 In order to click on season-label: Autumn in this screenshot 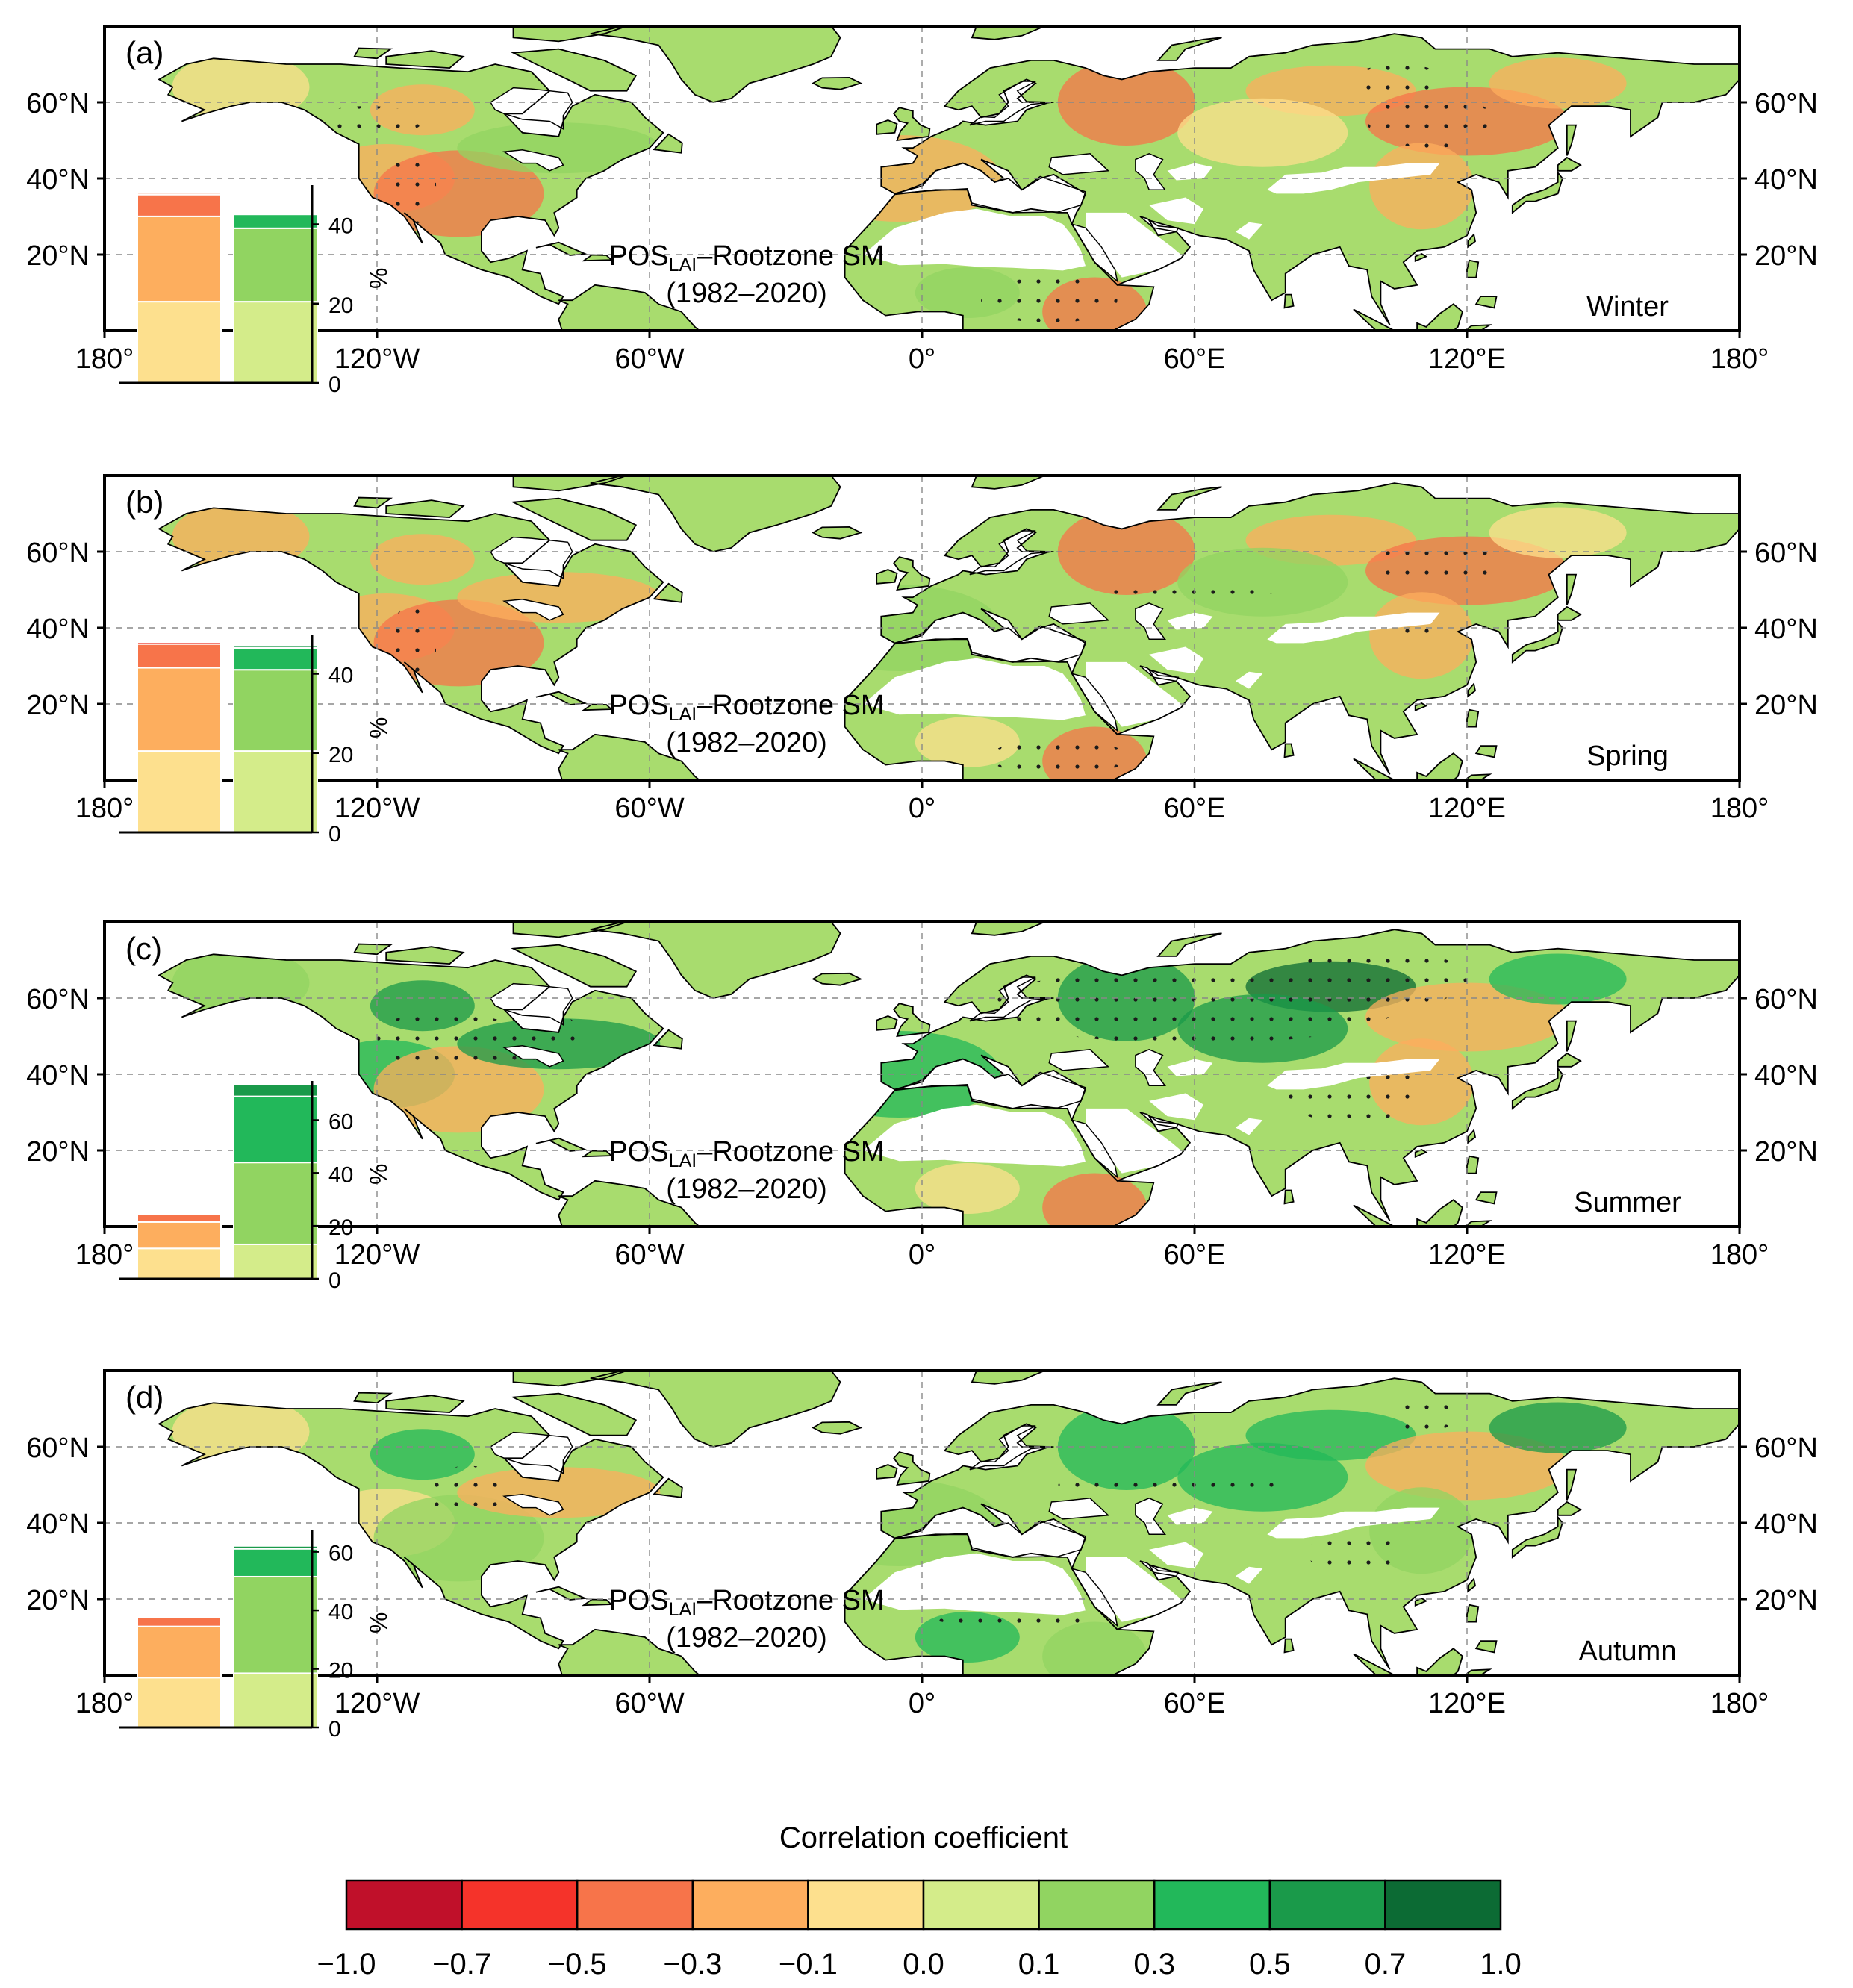, I will do `click(1628, 1651)`.